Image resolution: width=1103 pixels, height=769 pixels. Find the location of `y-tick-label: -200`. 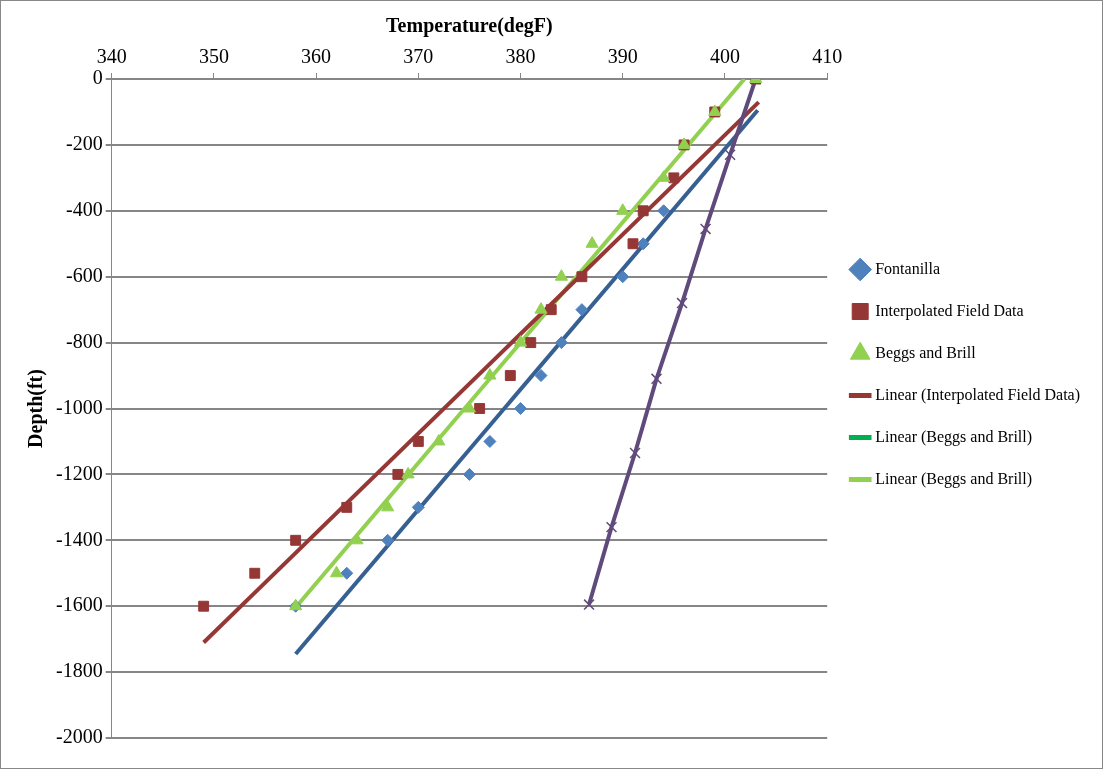

y-tick-label: -200 is located at coordinates (84, 143).